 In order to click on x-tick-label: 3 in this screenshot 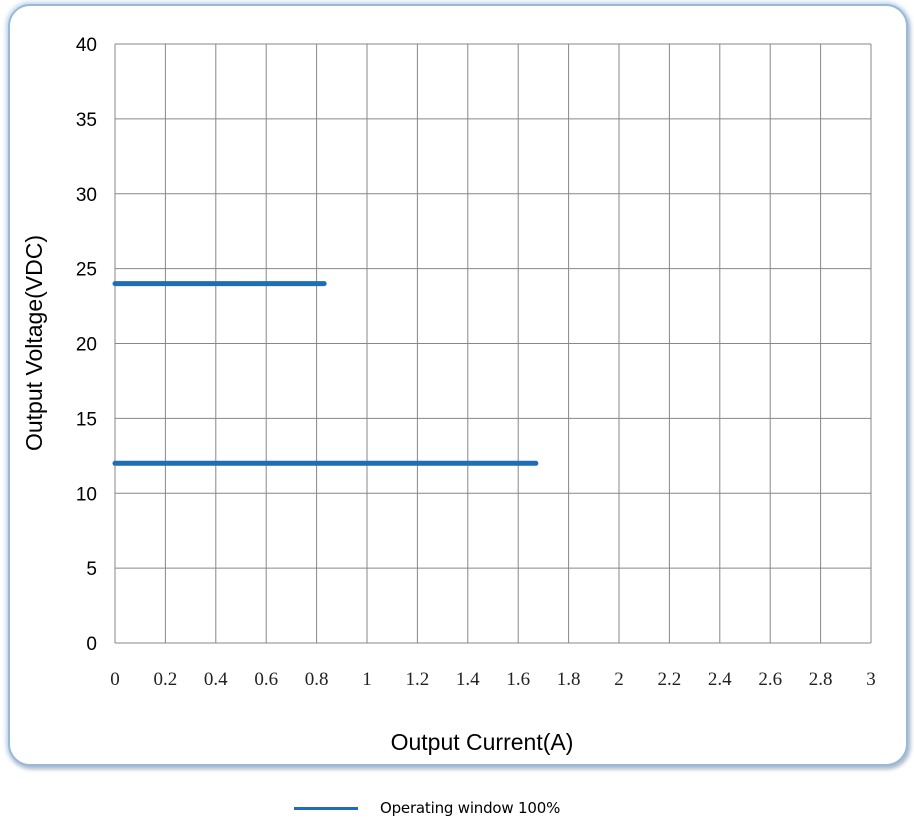, I will do `click(871, 679)`.